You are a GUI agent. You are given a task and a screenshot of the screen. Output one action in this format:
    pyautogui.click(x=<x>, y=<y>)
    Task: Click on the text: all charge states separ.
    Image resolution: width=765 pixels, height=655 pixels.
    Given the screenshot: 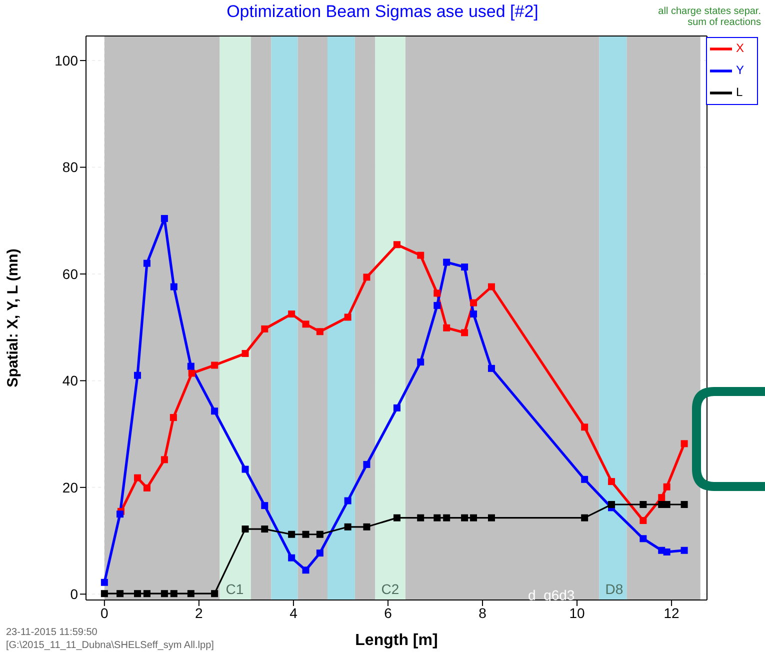 What is the action you would take?
    pyautogui.click(x=709, y=11)
    